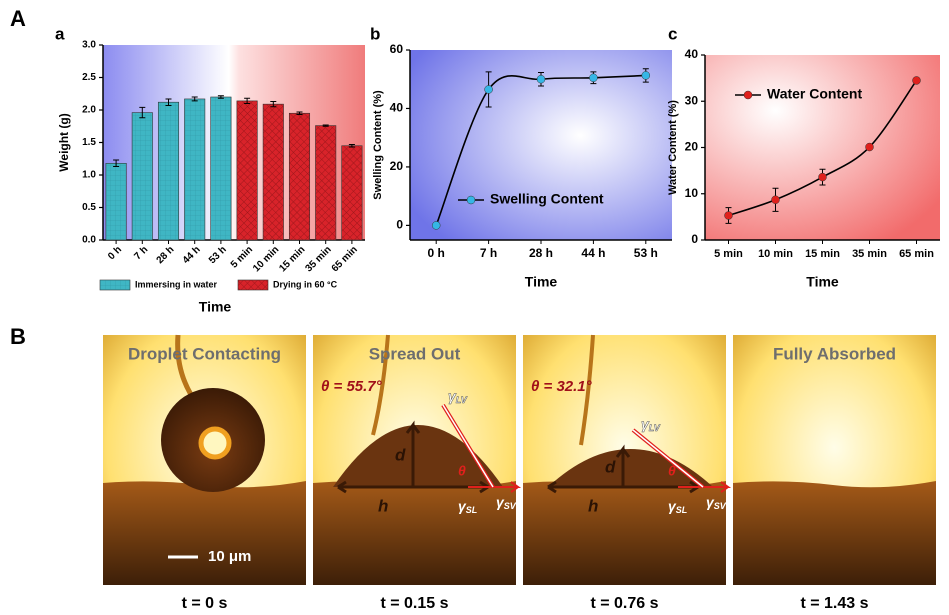 The image size is (949, 615). Describe the element at coordinates (540, 150) in the screenshot. I see `line` at that location.